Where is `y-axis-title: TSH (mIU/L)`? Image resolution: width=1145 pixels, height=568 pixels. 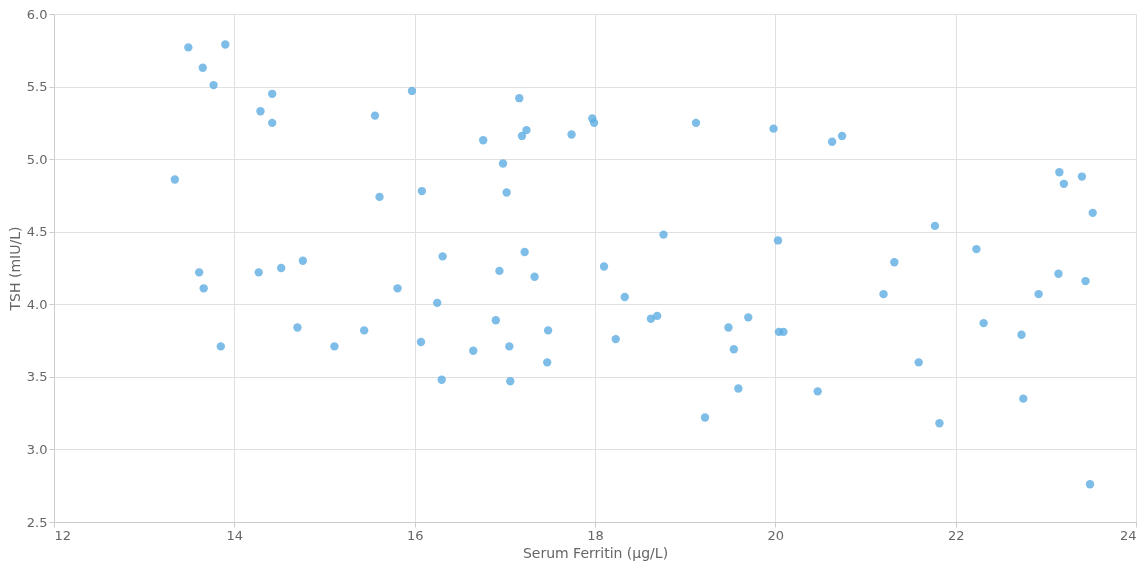
y-axis-title: TSH (mIU/L) is located at coordinates (14, 269).